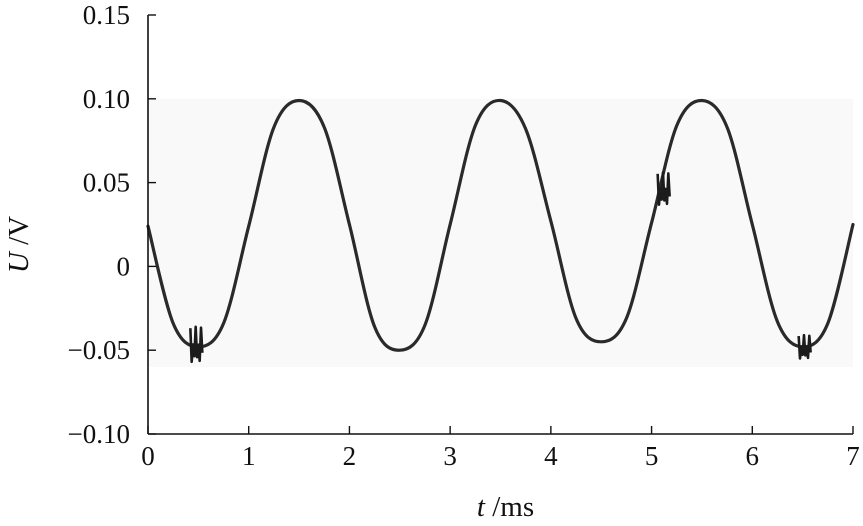 This screenshot has width=863, height=526. Describe the element at coordinates (450, 456) in the screenshot. I see `x-tick-label: 3` at that location.